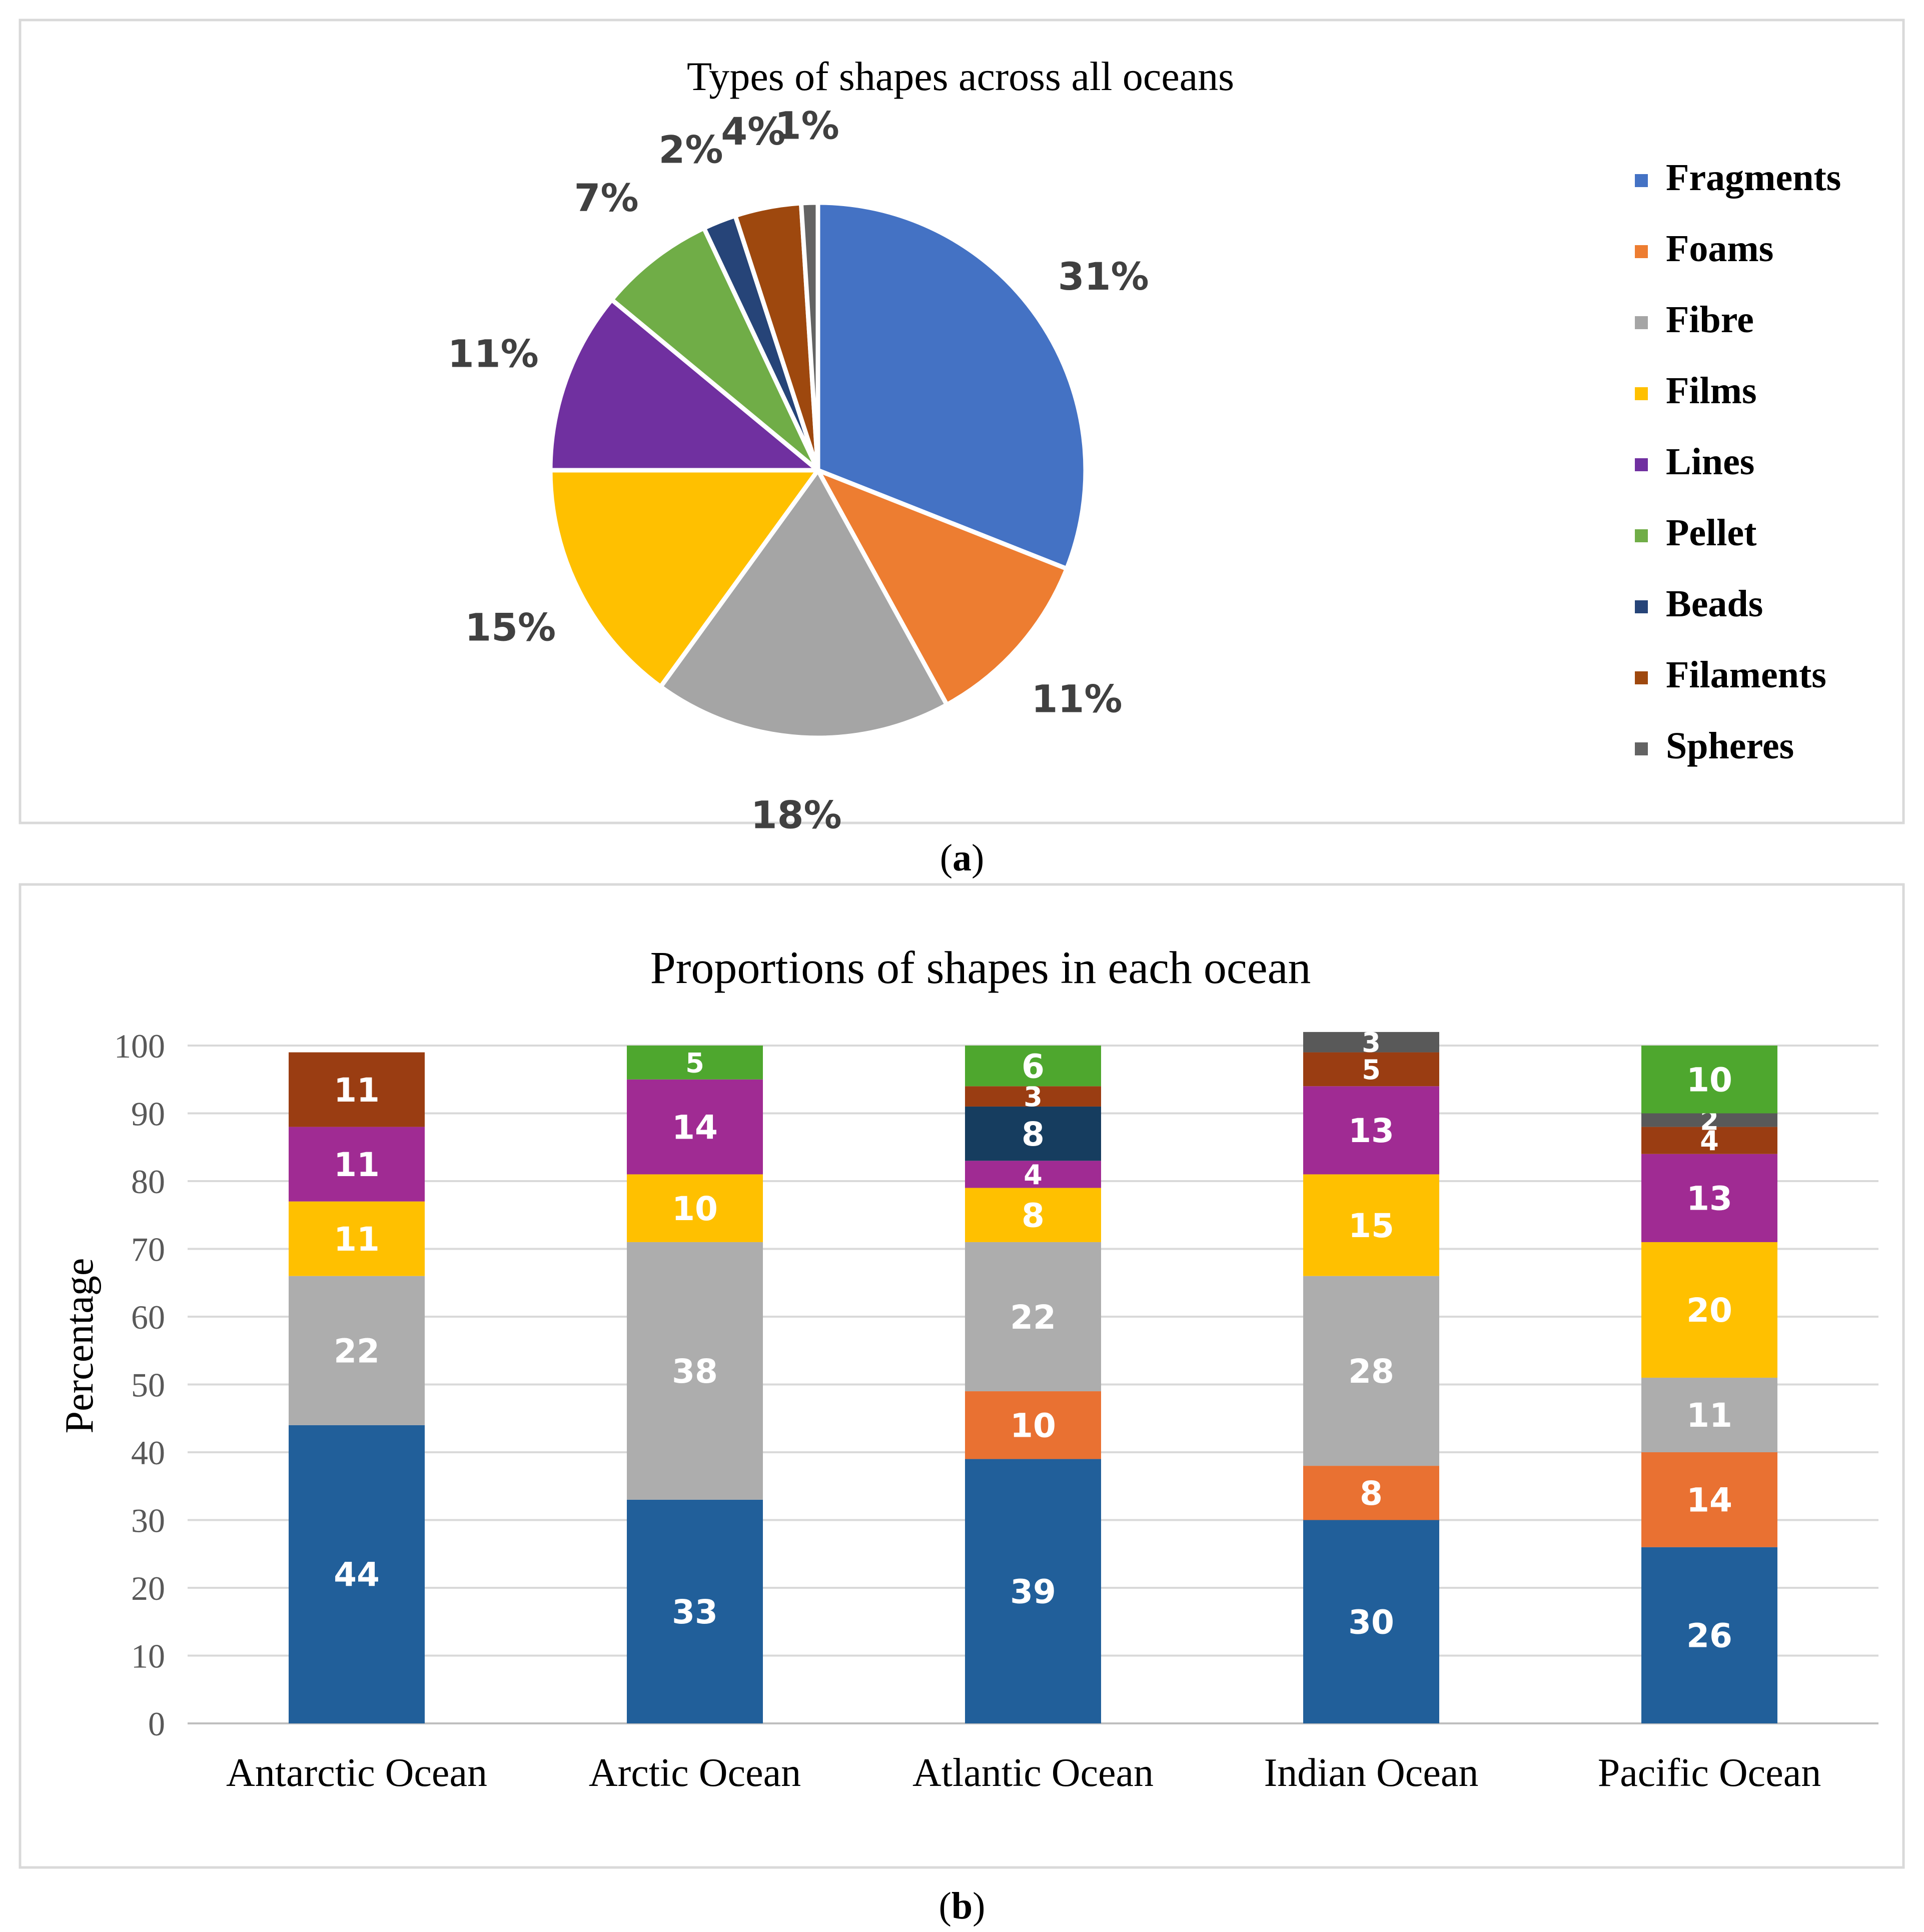  I want to click on bar-label-pacific-ocean-films: 20, so click(1709, 1311).